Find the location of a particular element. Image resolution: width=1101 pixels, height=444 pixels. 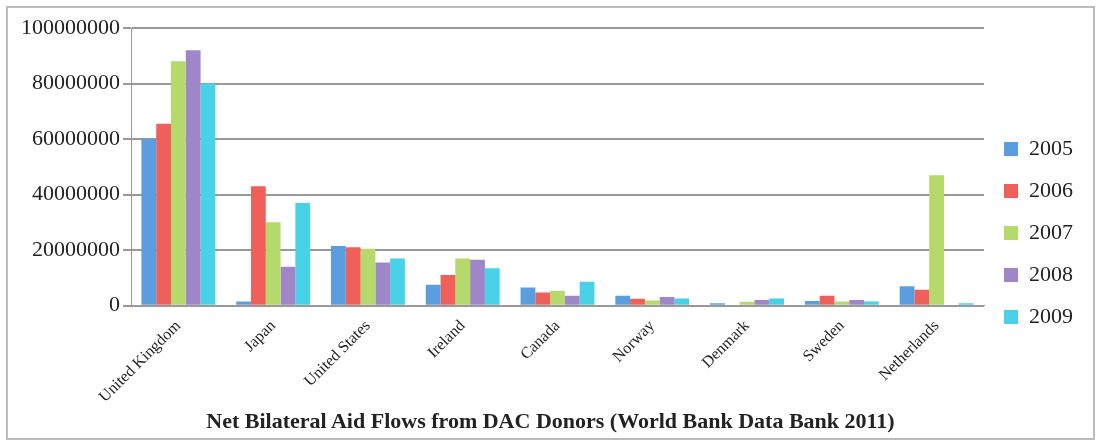

y-tick-label: 20000000 is located at coordinates (76, 248).